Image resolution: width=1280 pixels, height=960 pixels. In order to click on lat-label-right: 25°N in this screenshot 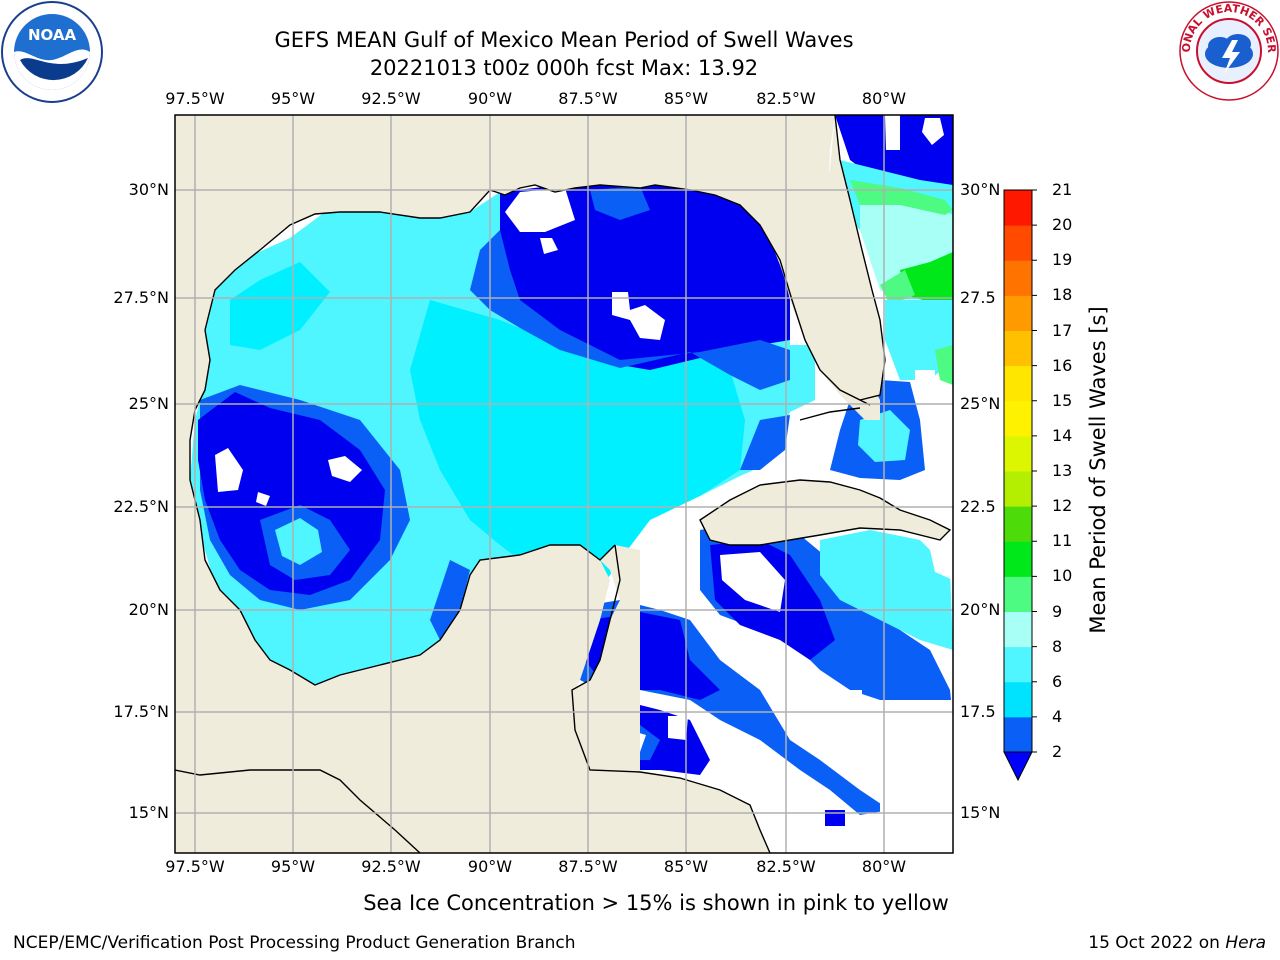, I will do `click(980, 403)`.